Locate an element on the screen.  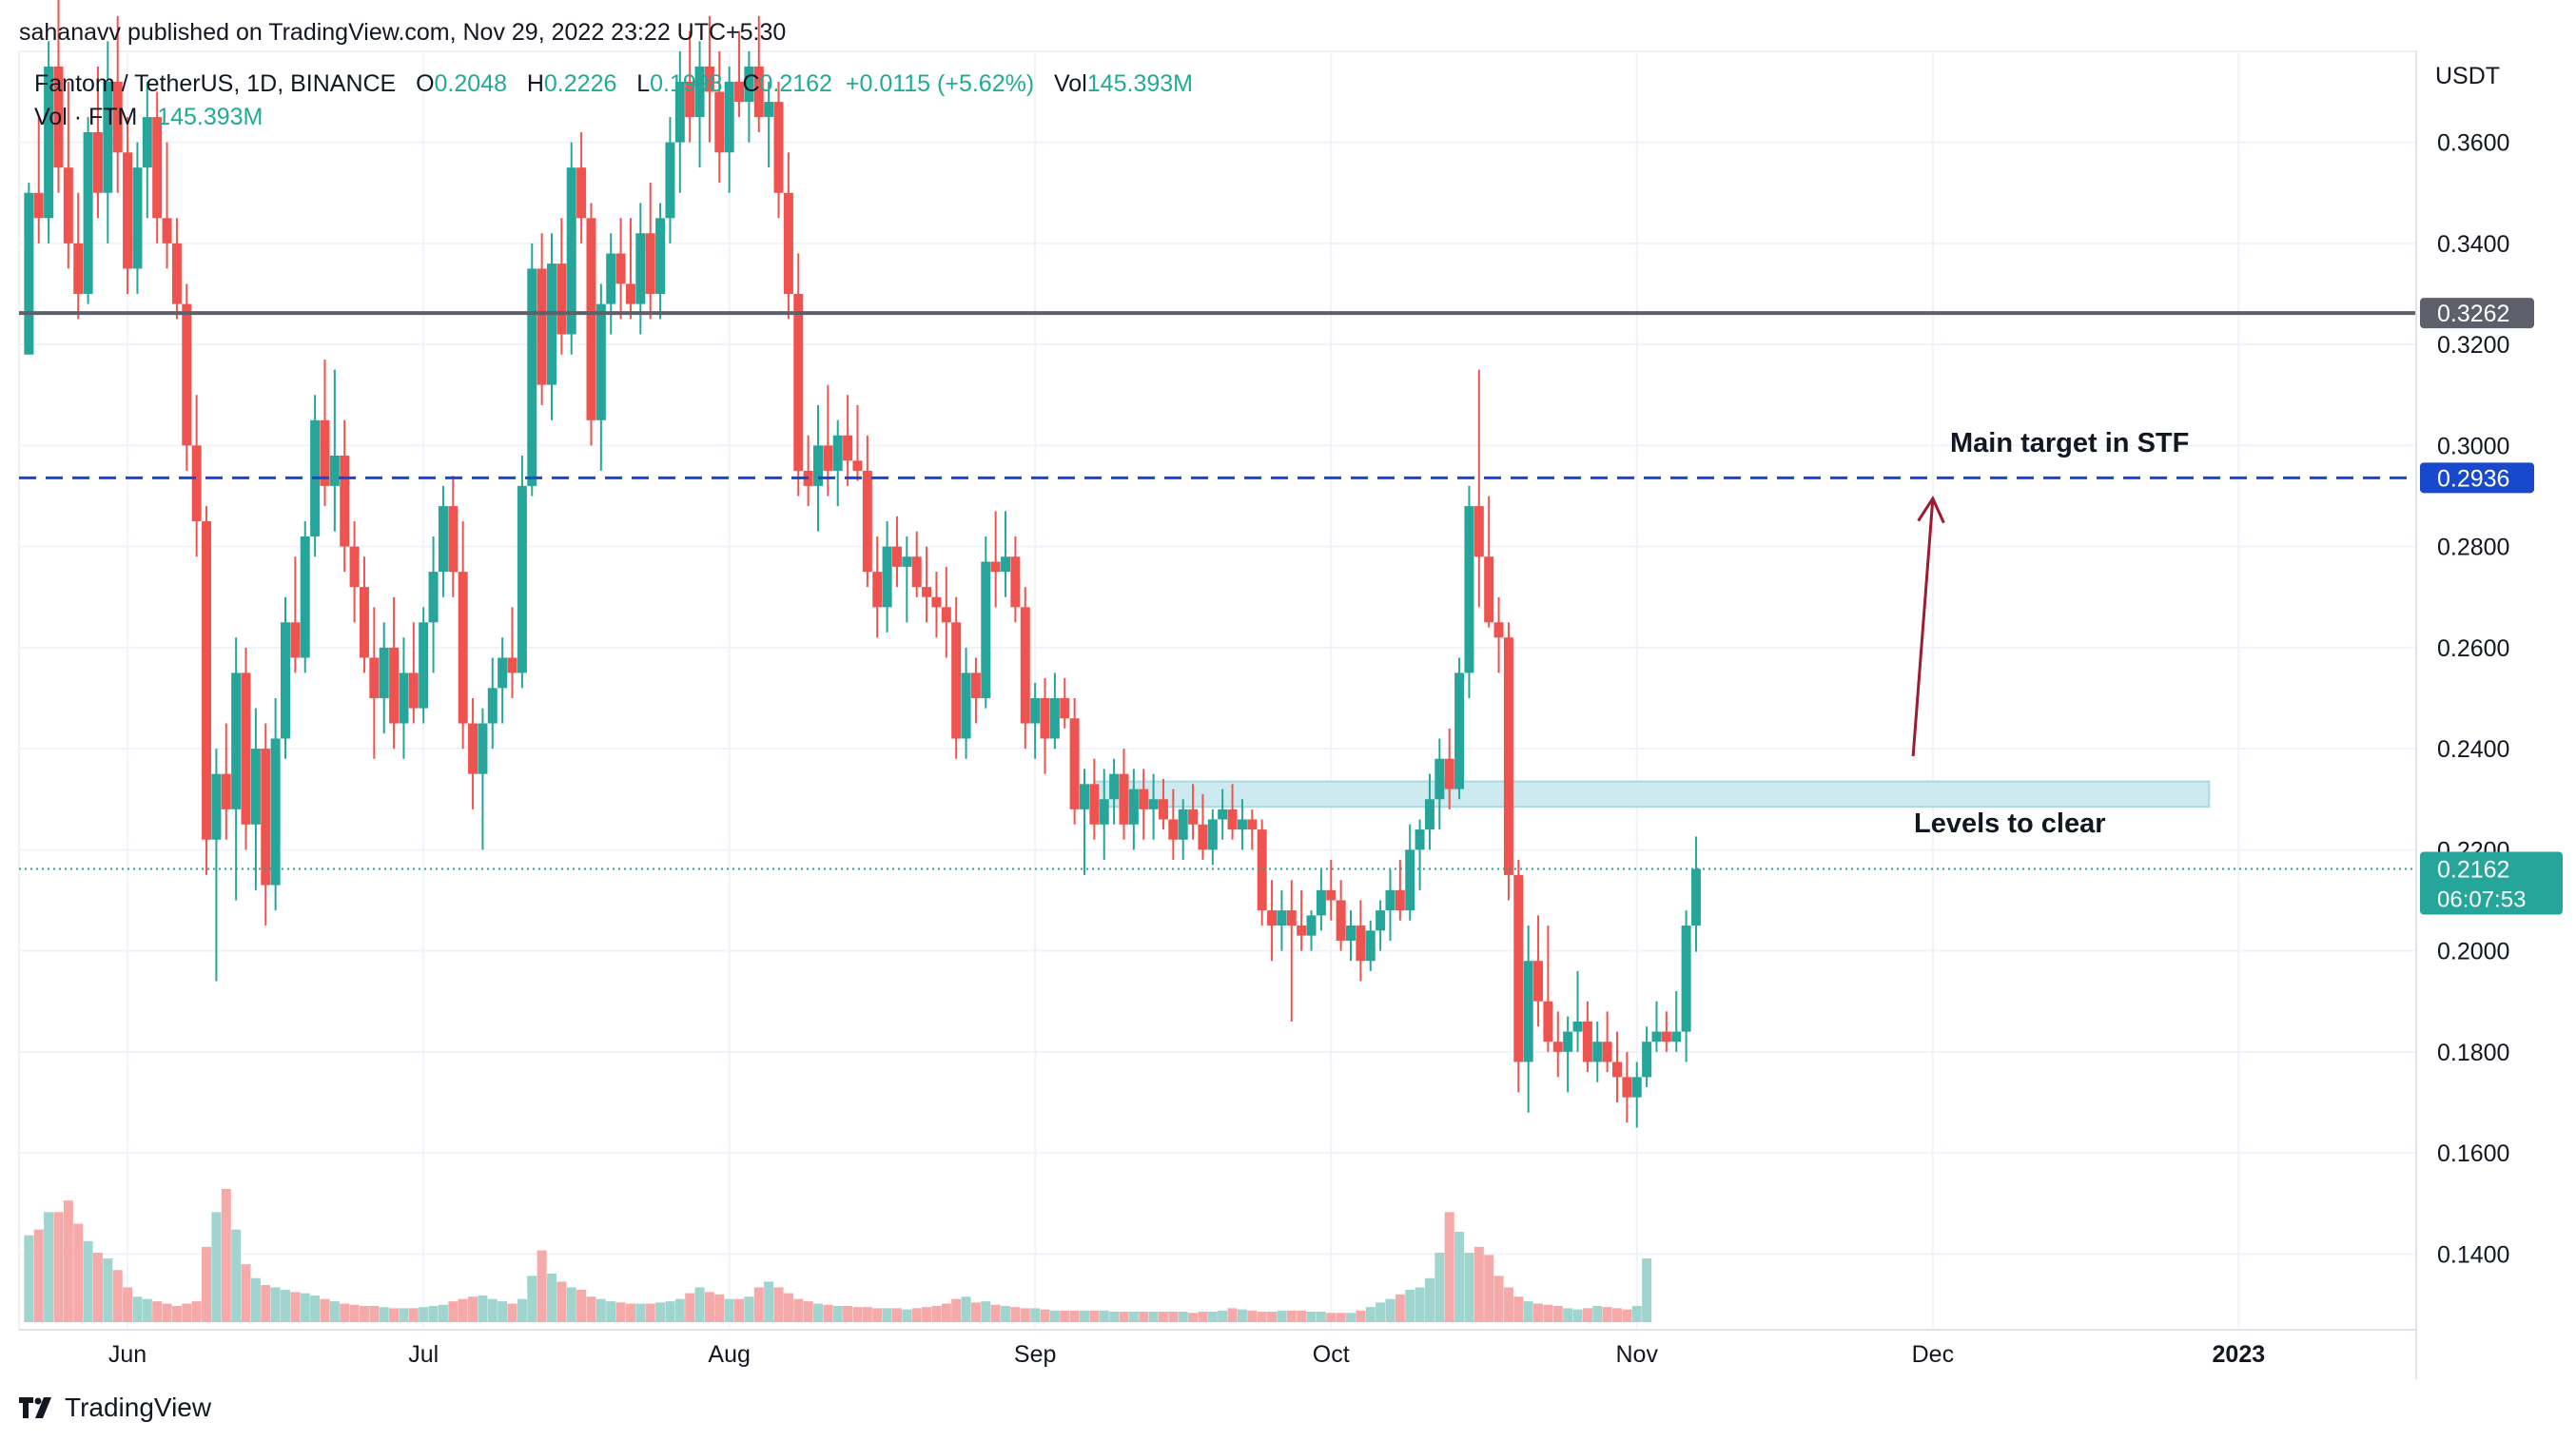
price-tick-label: 0.2800 is located at coordinates (2473, 548).